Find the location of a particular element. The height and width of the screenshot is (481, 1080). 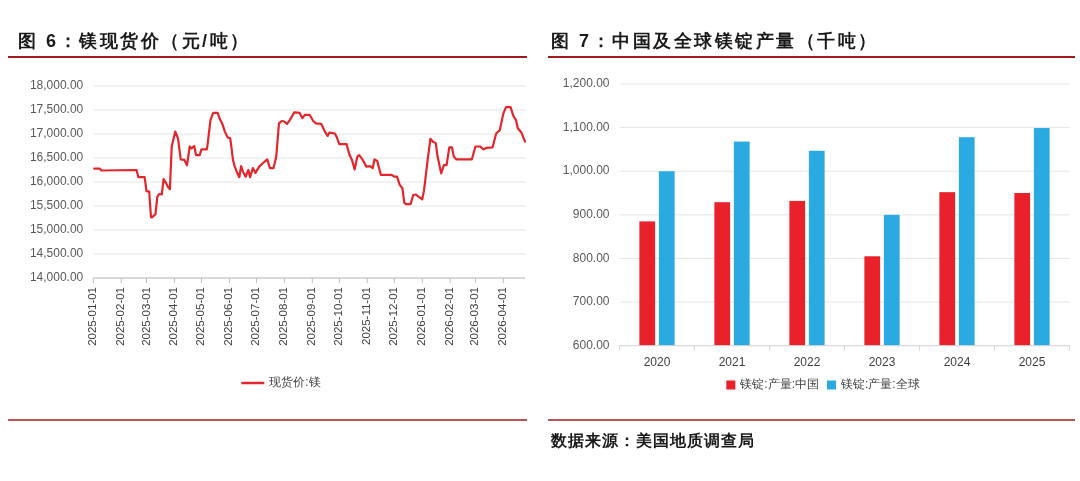

x-tick-label: 2025-03-01 is located at coordinates (145, 316).